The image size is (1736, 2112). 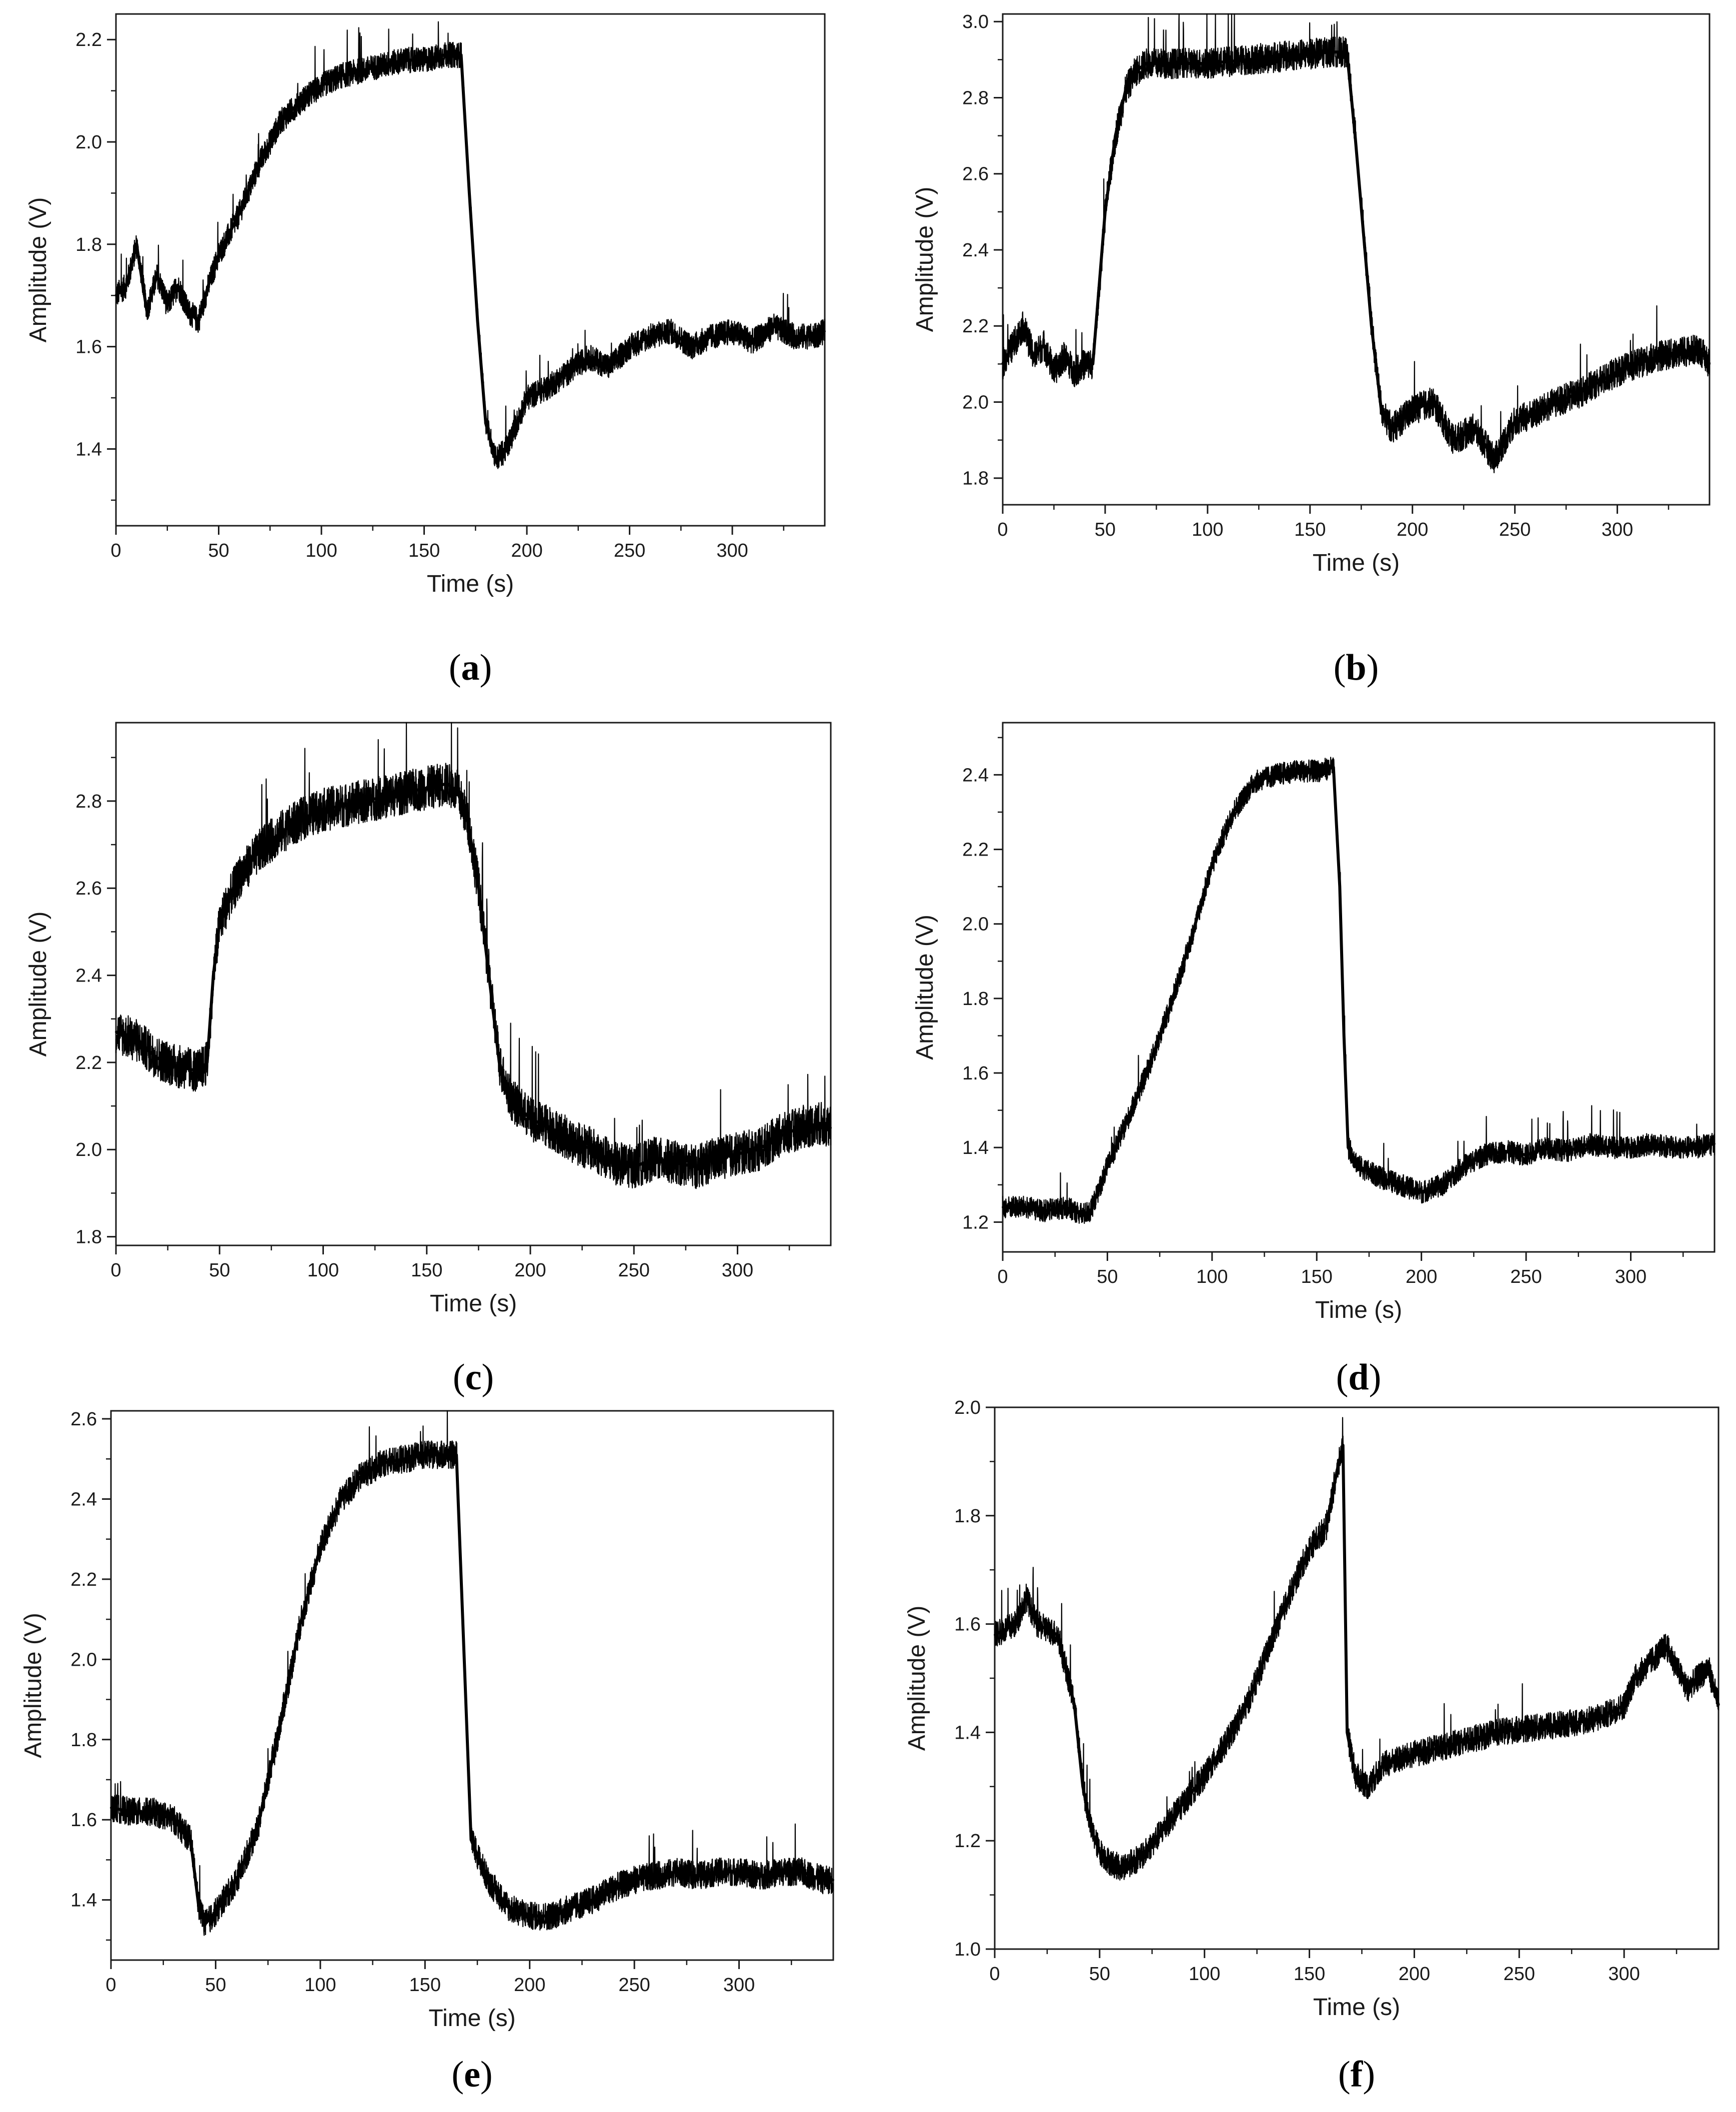 What do you see at coordinates (967, 1625) in the screenshot?
I see `y-tick-label: 1.6` at bounding box center [967, 1625].